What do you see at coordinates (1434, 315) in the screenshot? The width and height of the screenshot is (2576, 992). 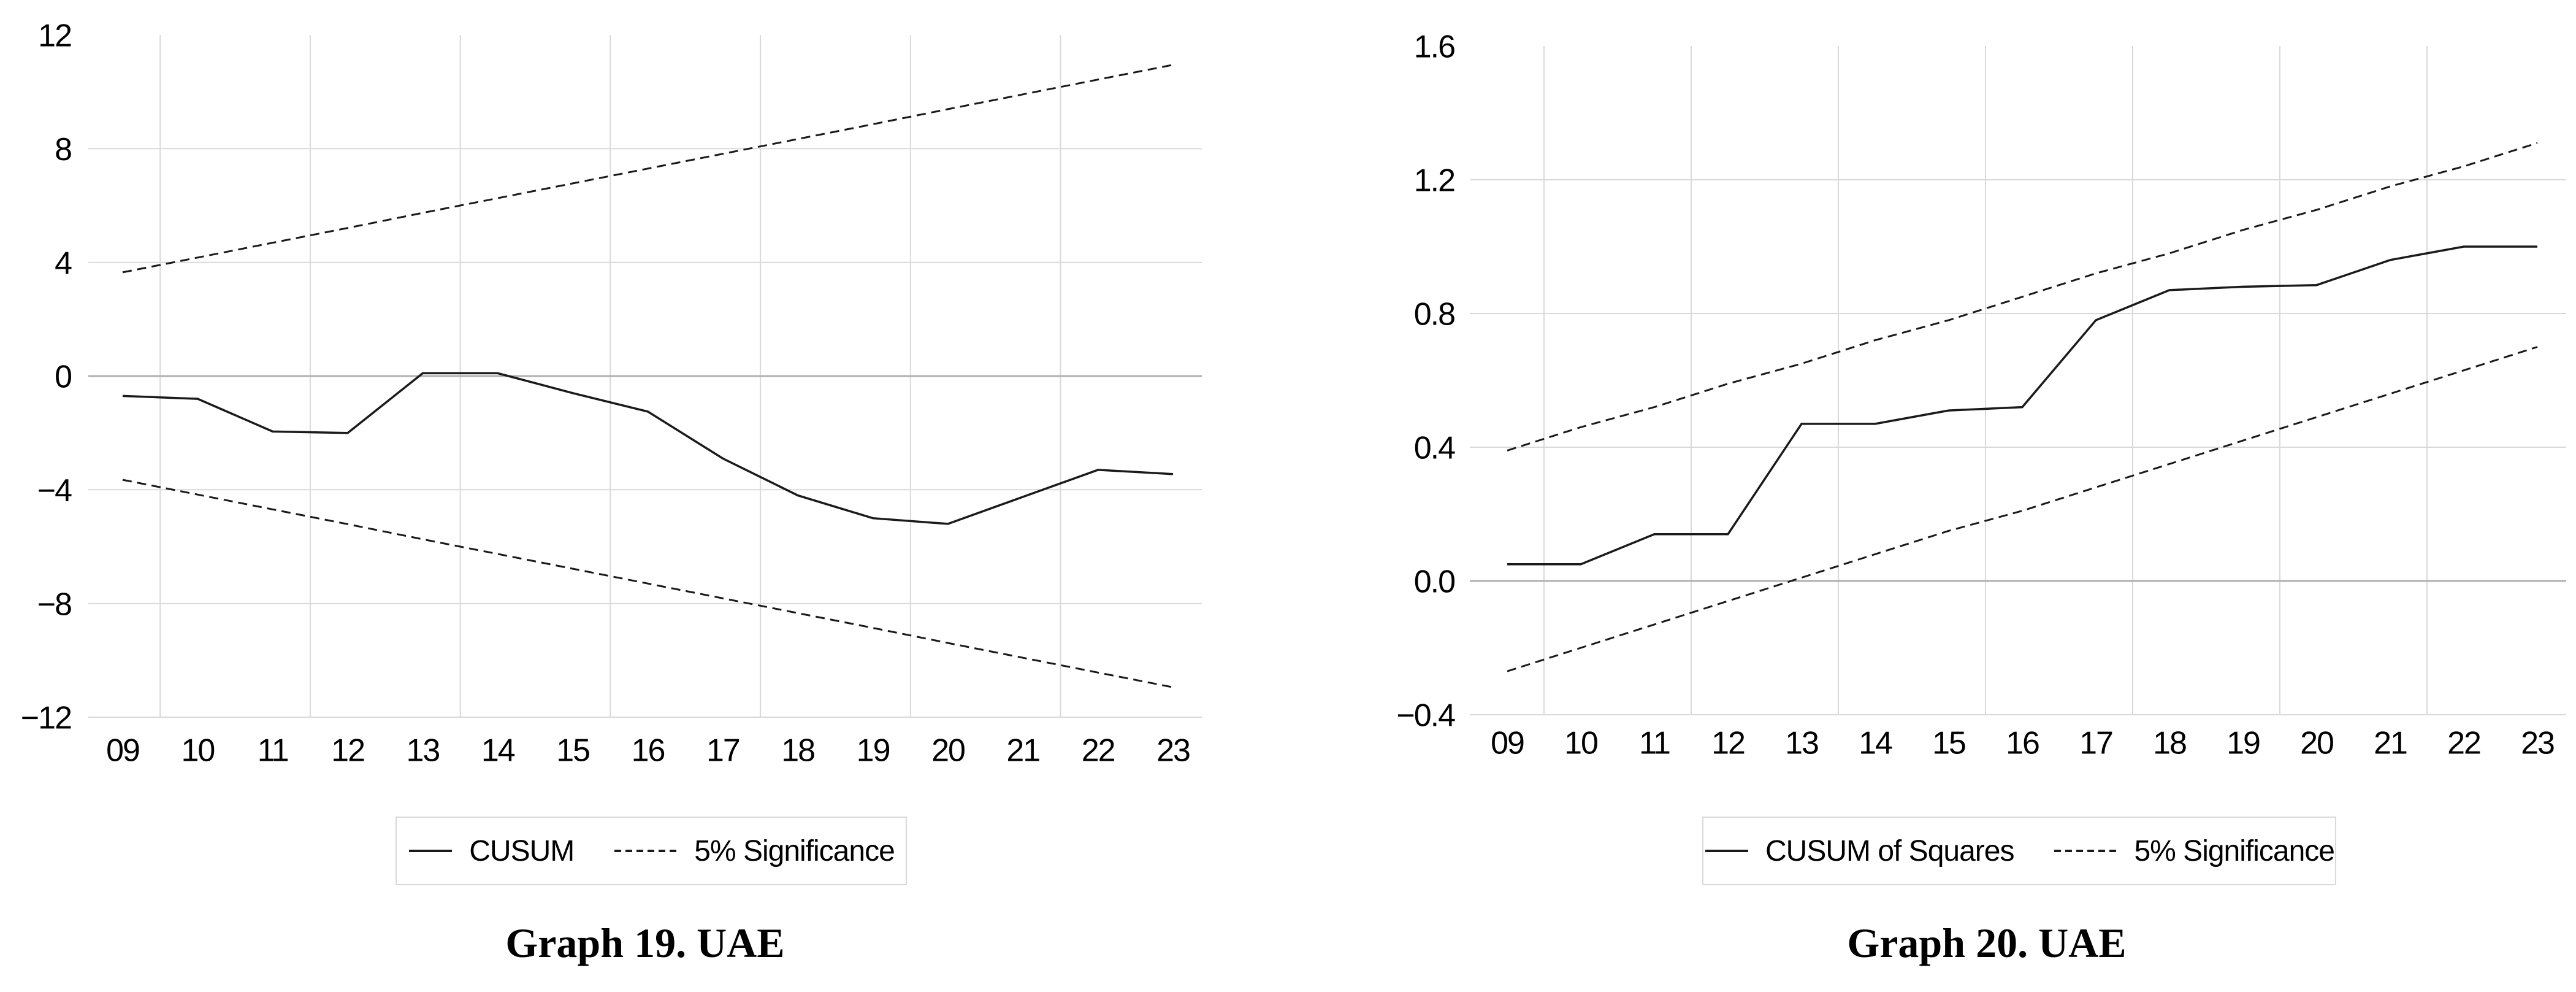 I see `y-axis-tick-label: 0.8` at bounding box center [1434, 315].